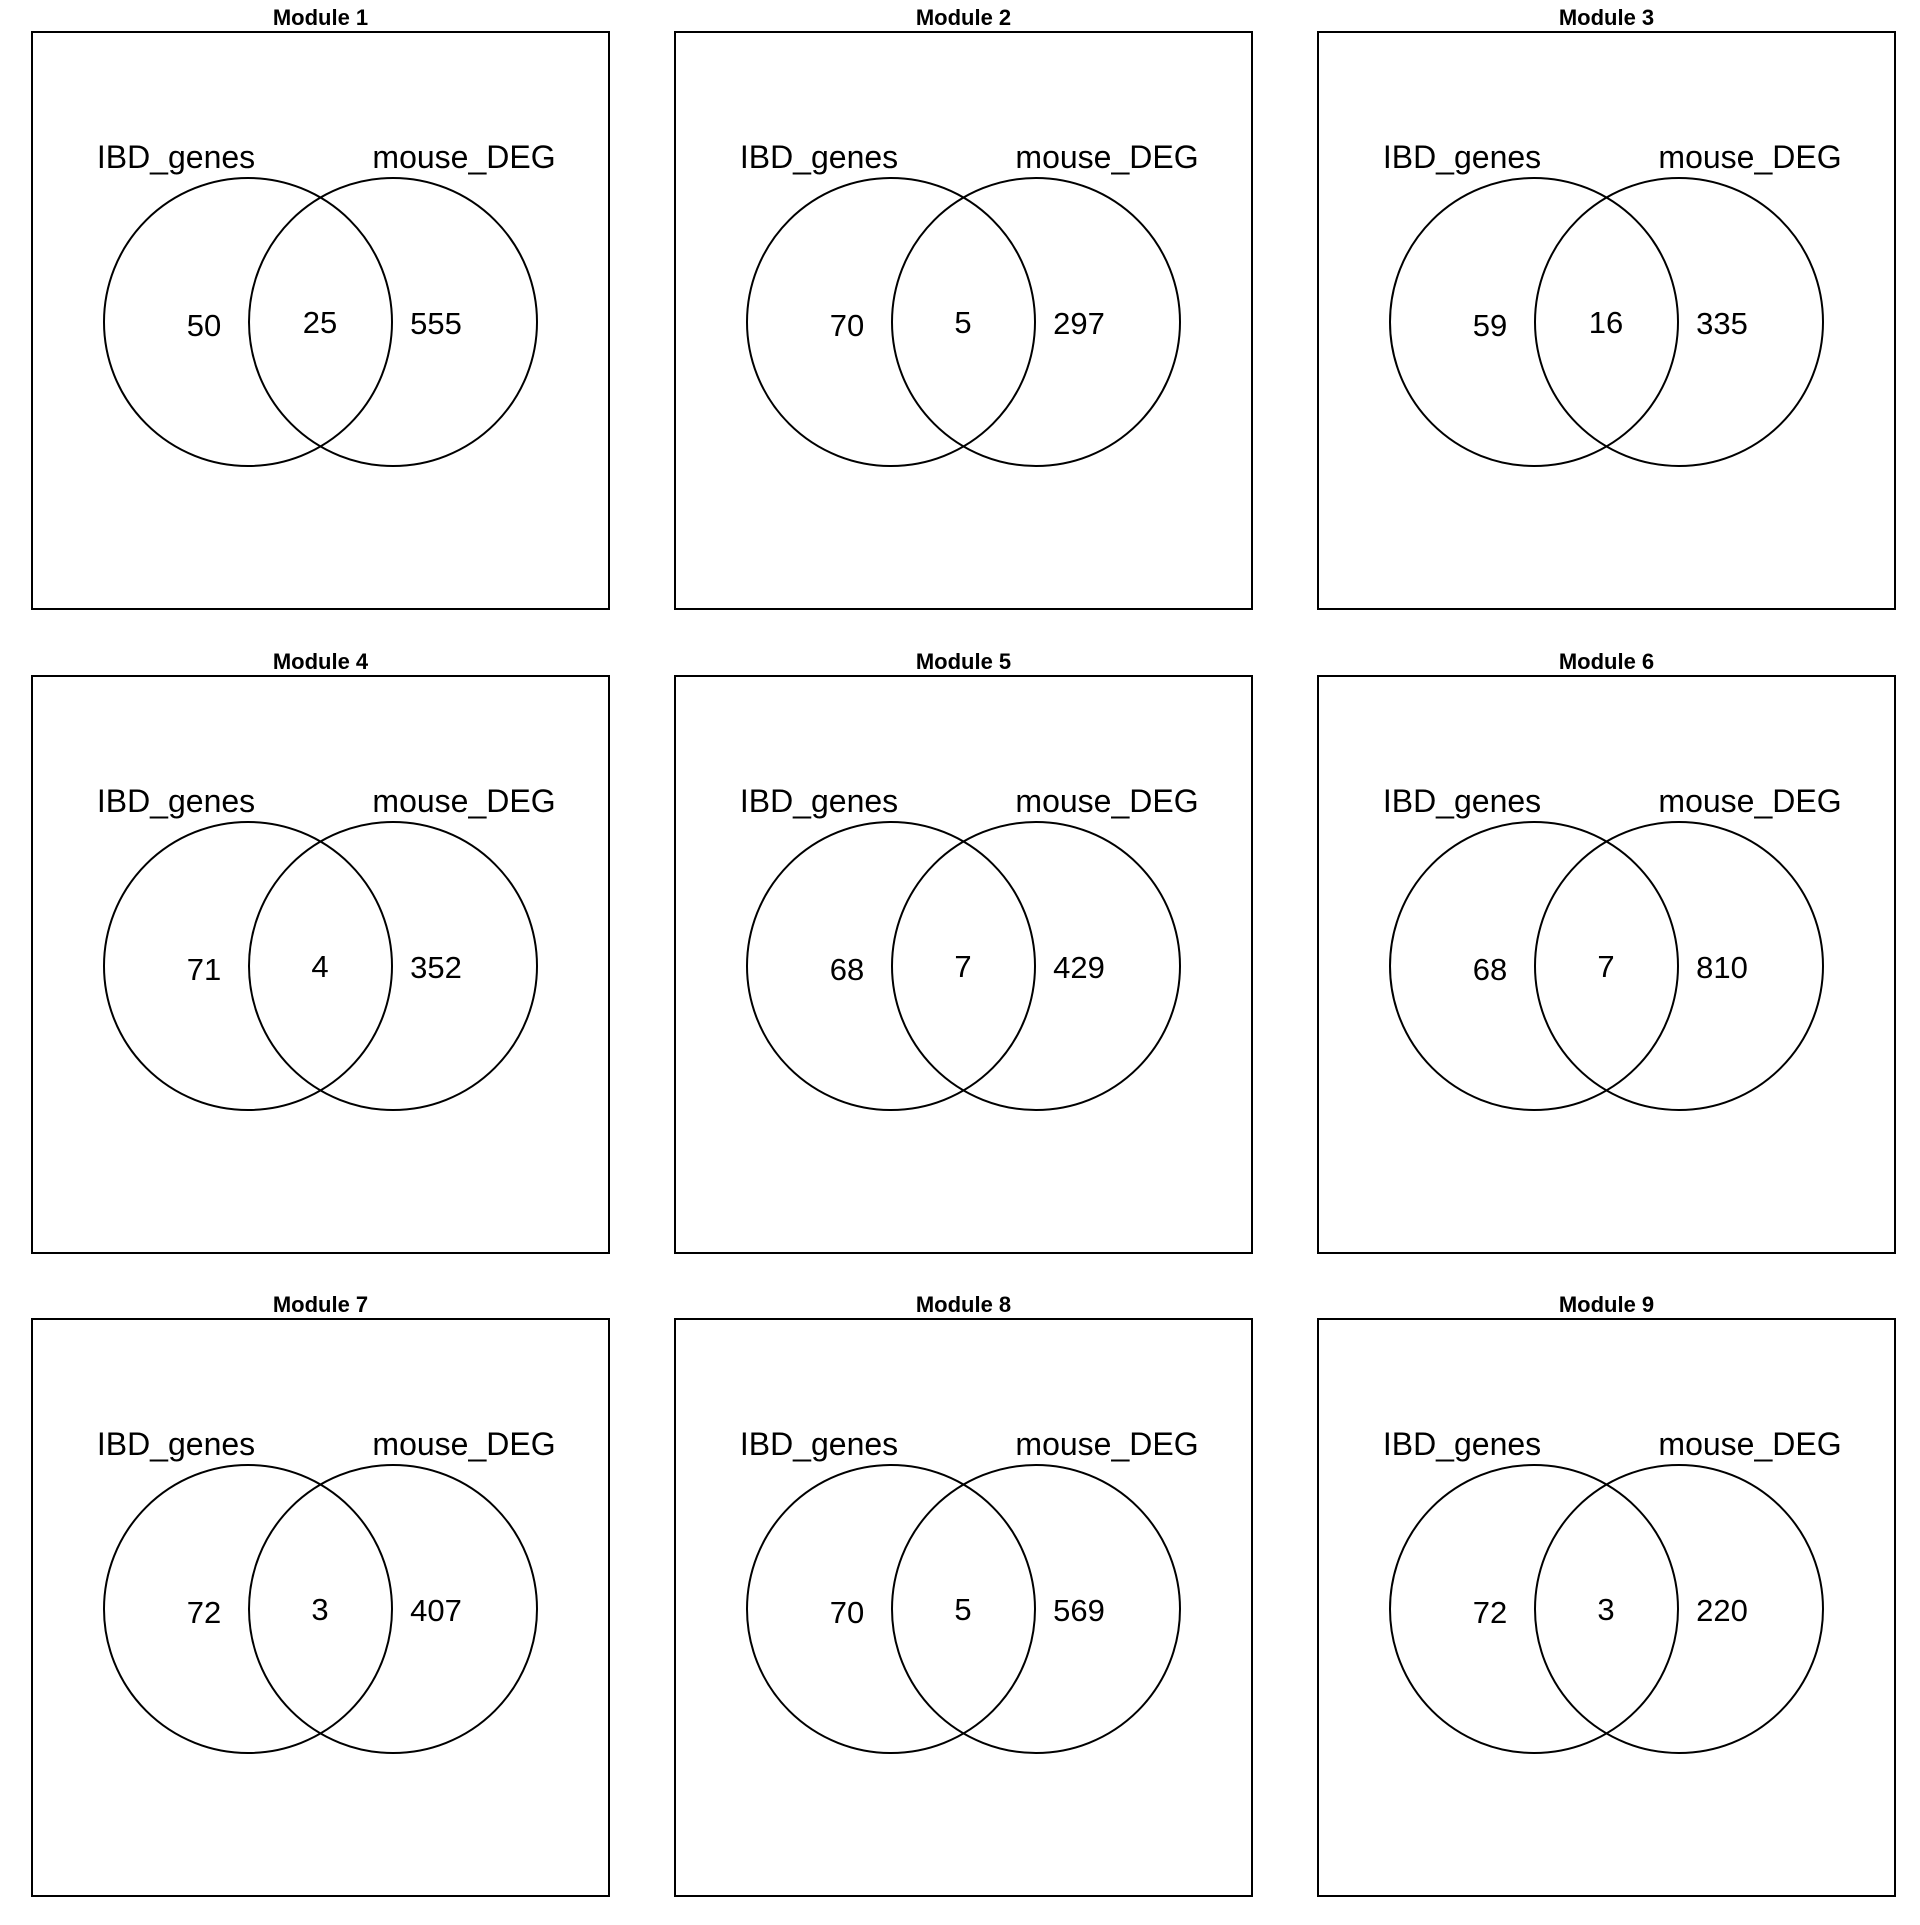 The image size is (1920, 1925). Describe the element at coordinates (436, 323) in the screenshot. I see `right-only-count: 555` at that location.